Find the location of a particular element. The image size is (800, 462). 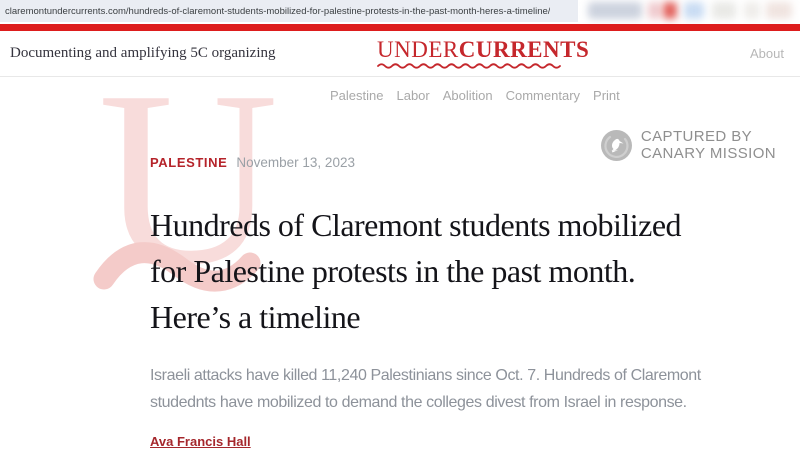

logo-part-under: UNDER is located at coordinates (418, 49).